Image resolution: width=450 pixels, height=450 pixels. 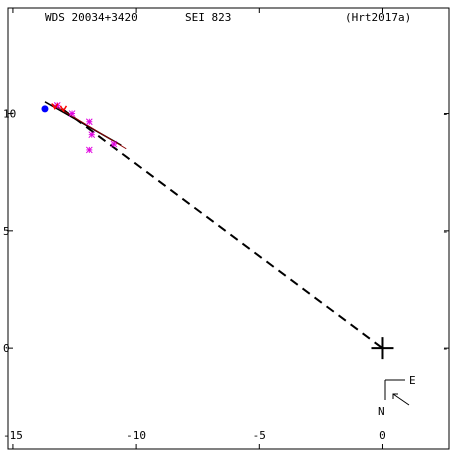 What do you see at coordinates (6, 348) in the screenshot?
I see `y-tick-label: 0` at bounding box center [6, 348].